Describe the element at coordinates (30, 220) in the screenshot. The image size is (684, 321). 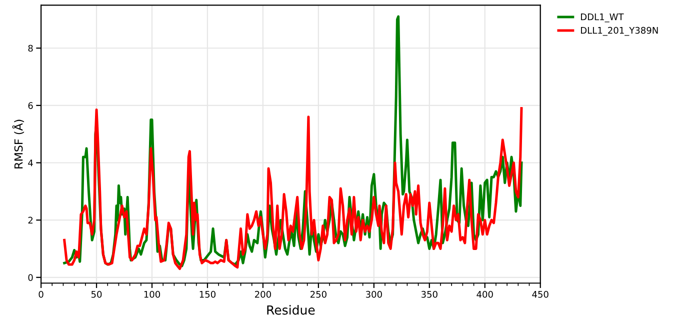
I see `y-tick-label: 2` at that location.